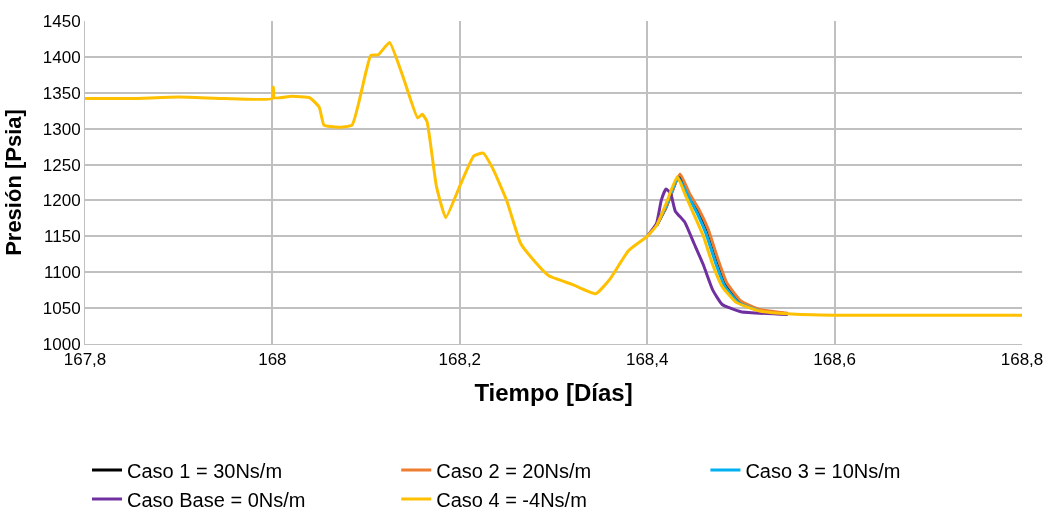  What do you see at coordinates (61, 129) in the screenshot?
I see `y-tick-label: 1300` at bounding box center [61, 129].